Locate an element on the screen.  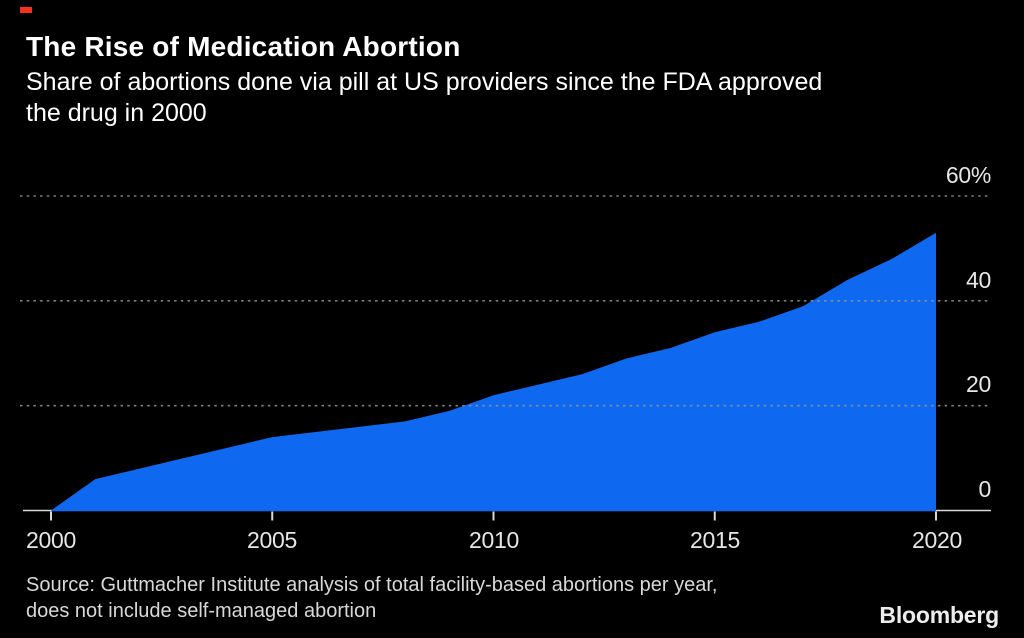
x-axis-label-2015: 2015 is located at coordinates (715, 540).